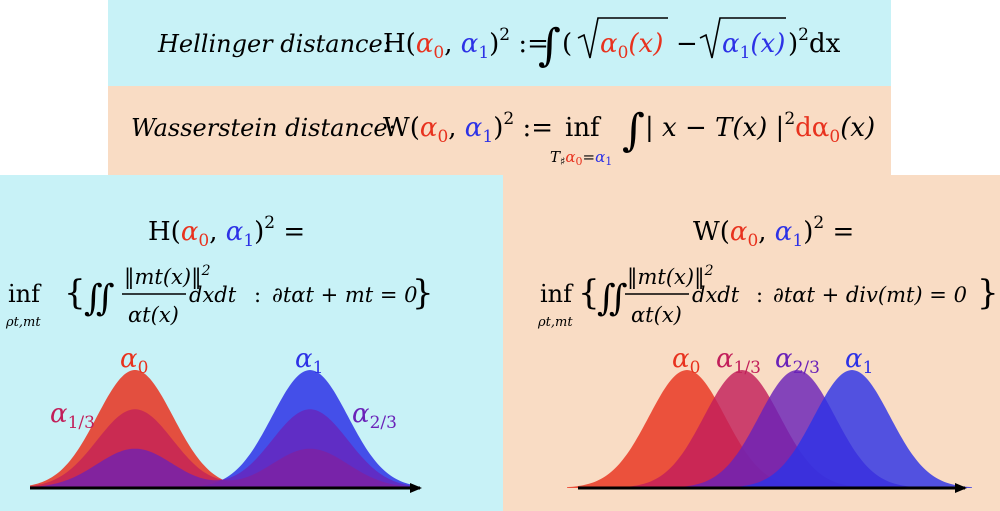 Image resolution: width=1000 pixels, height=511 pixels. Describe the element at coordinates (686, 361) in the screenshot. I see `right-label-alpha0: α0` at that location.